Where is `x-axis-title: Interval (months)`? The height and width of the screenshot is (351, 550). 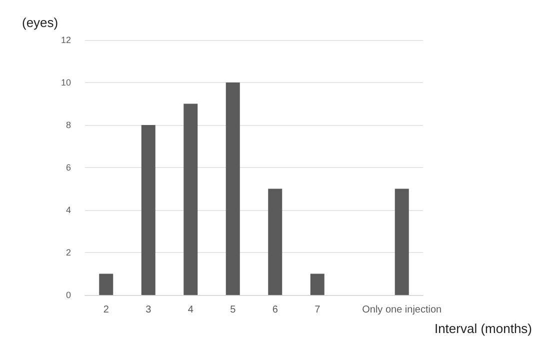
x-axis-title: Interval (months) is located at coordinates (483, 328).